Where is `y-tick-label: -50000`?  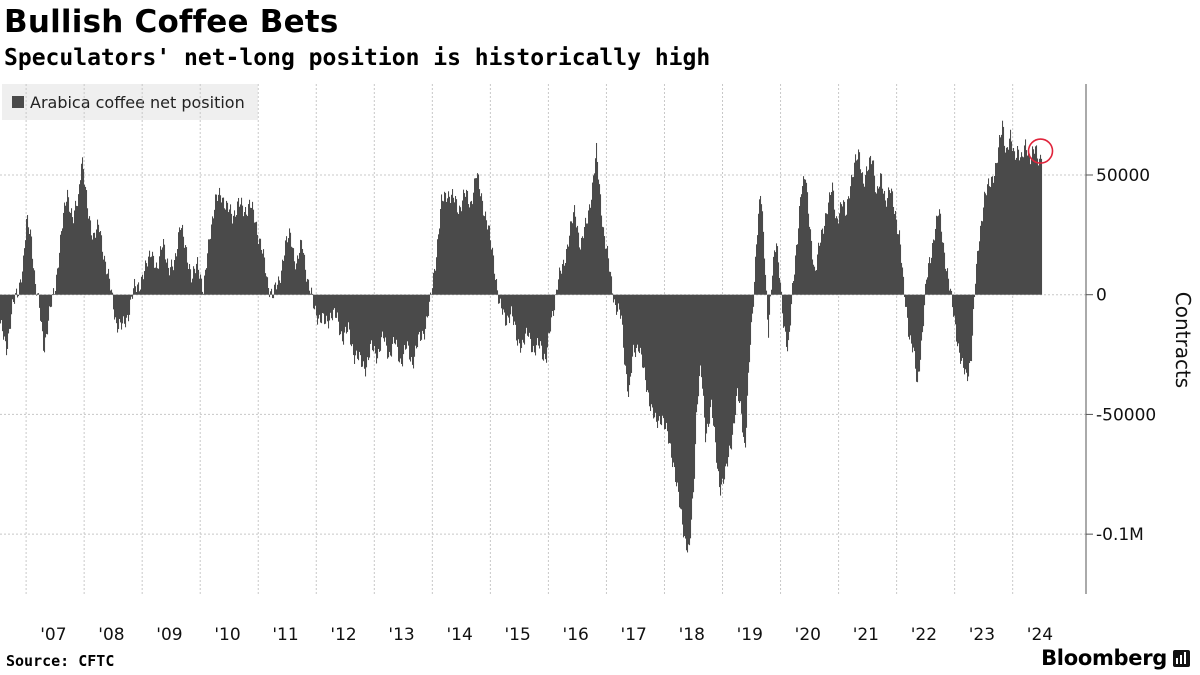
y-tick-label: -50000 is located at coordinates (1126, 415).